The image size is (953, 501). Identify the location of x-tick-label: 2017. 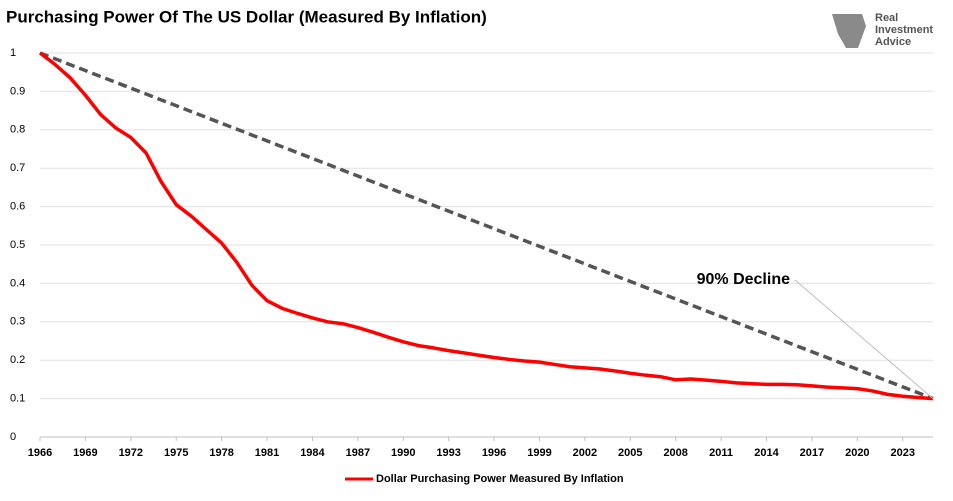
(812, 453).